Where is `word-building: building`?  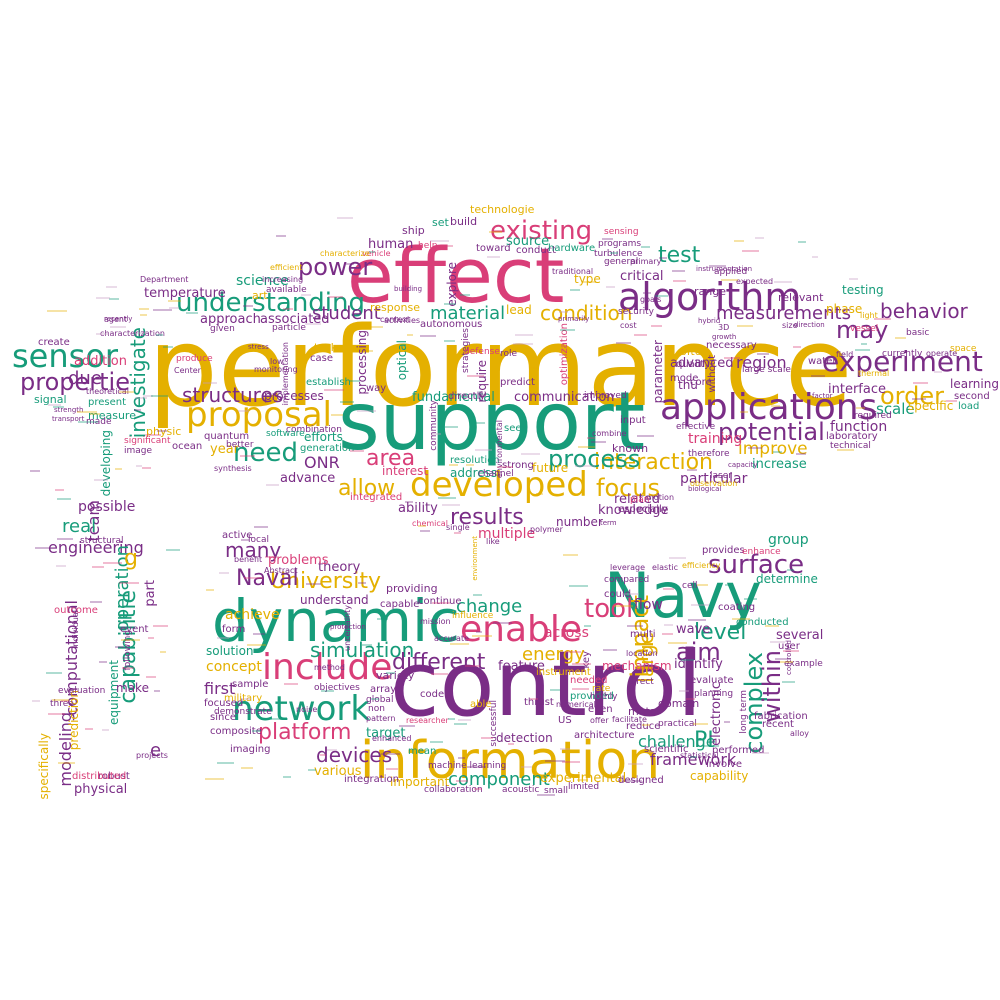 word-building: building is located at coordinates (408, 289).